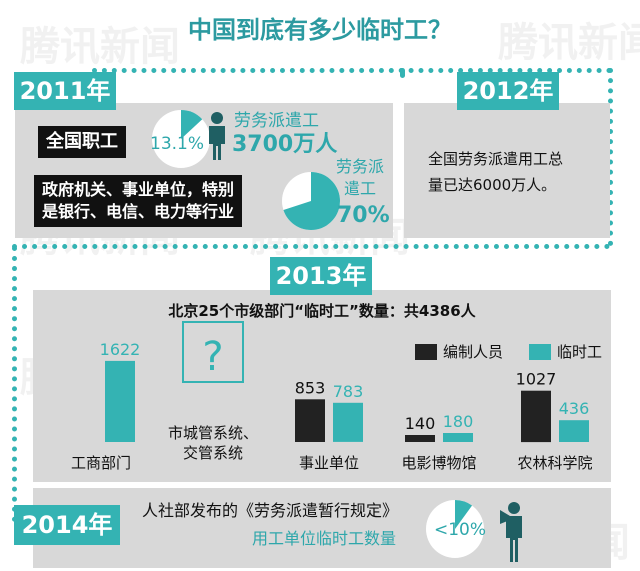  I want to click on text-2012: 全国劳务派遣用工总 量已达6000万人。, so click(495, 172).